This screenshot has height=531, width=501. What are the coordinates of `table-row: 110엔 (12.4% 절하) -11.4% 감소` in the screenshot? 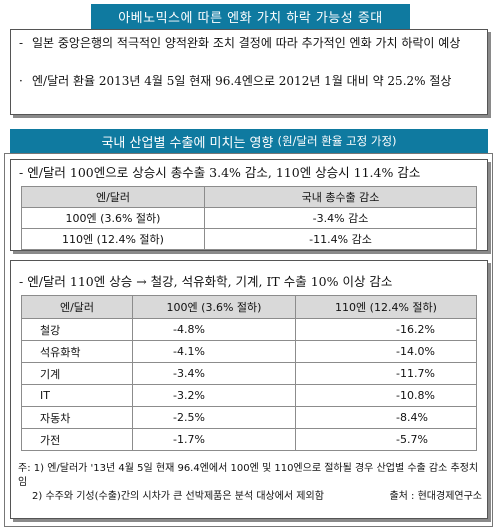 It's located at (249, 239).